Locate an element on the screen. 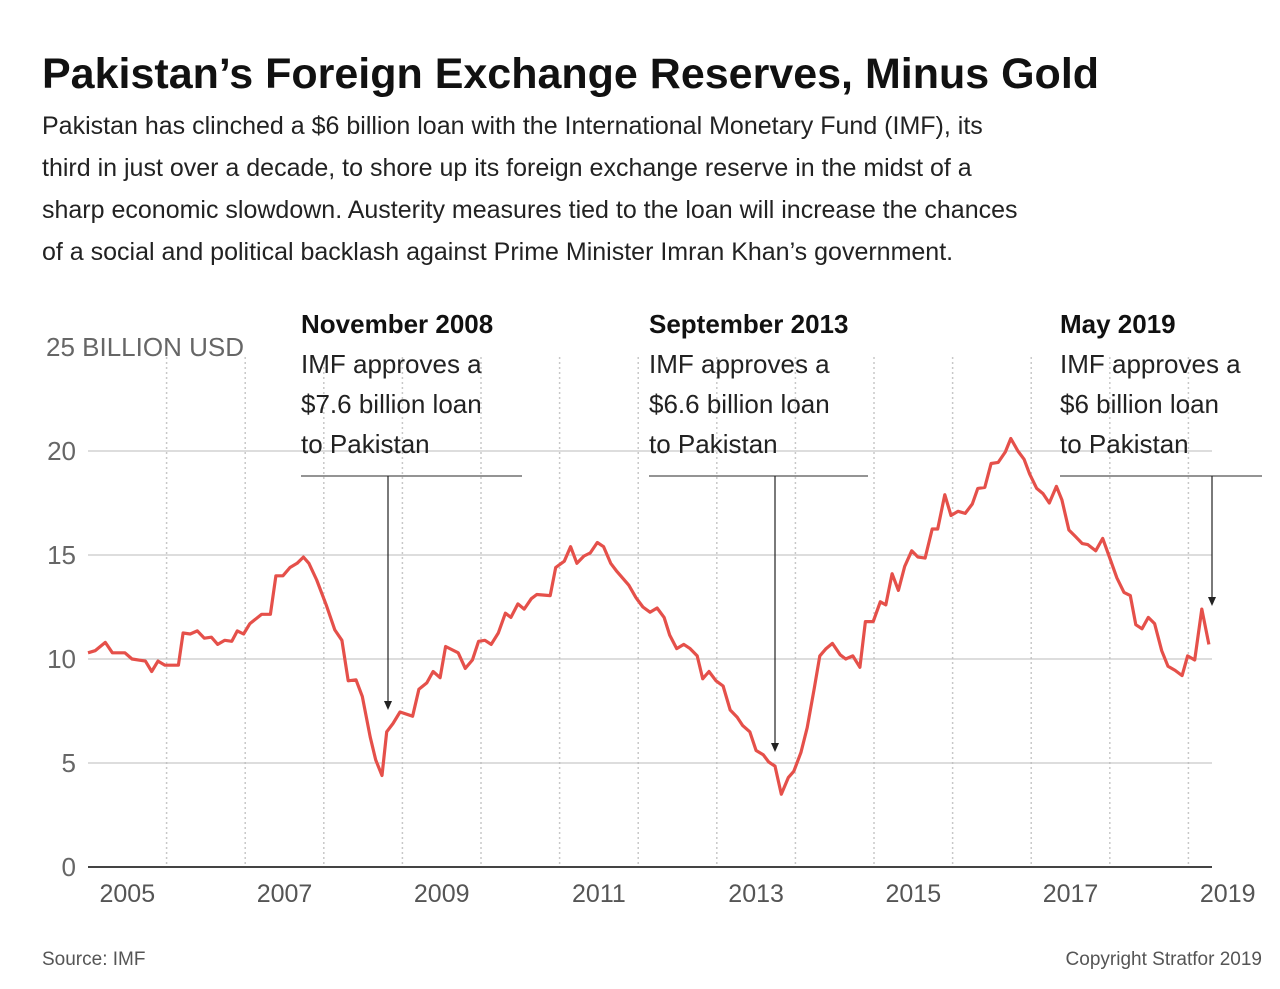  x-tick-label: 2009 is located at coordinates (442, 894).